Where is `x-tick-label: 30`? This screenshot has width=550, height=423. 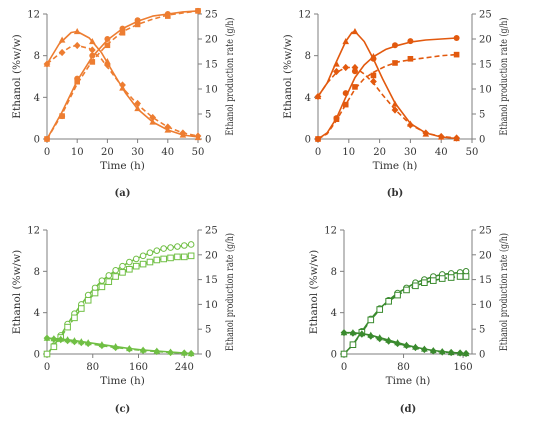 x-tick-label: 30 is located at coordinates (137, 152).